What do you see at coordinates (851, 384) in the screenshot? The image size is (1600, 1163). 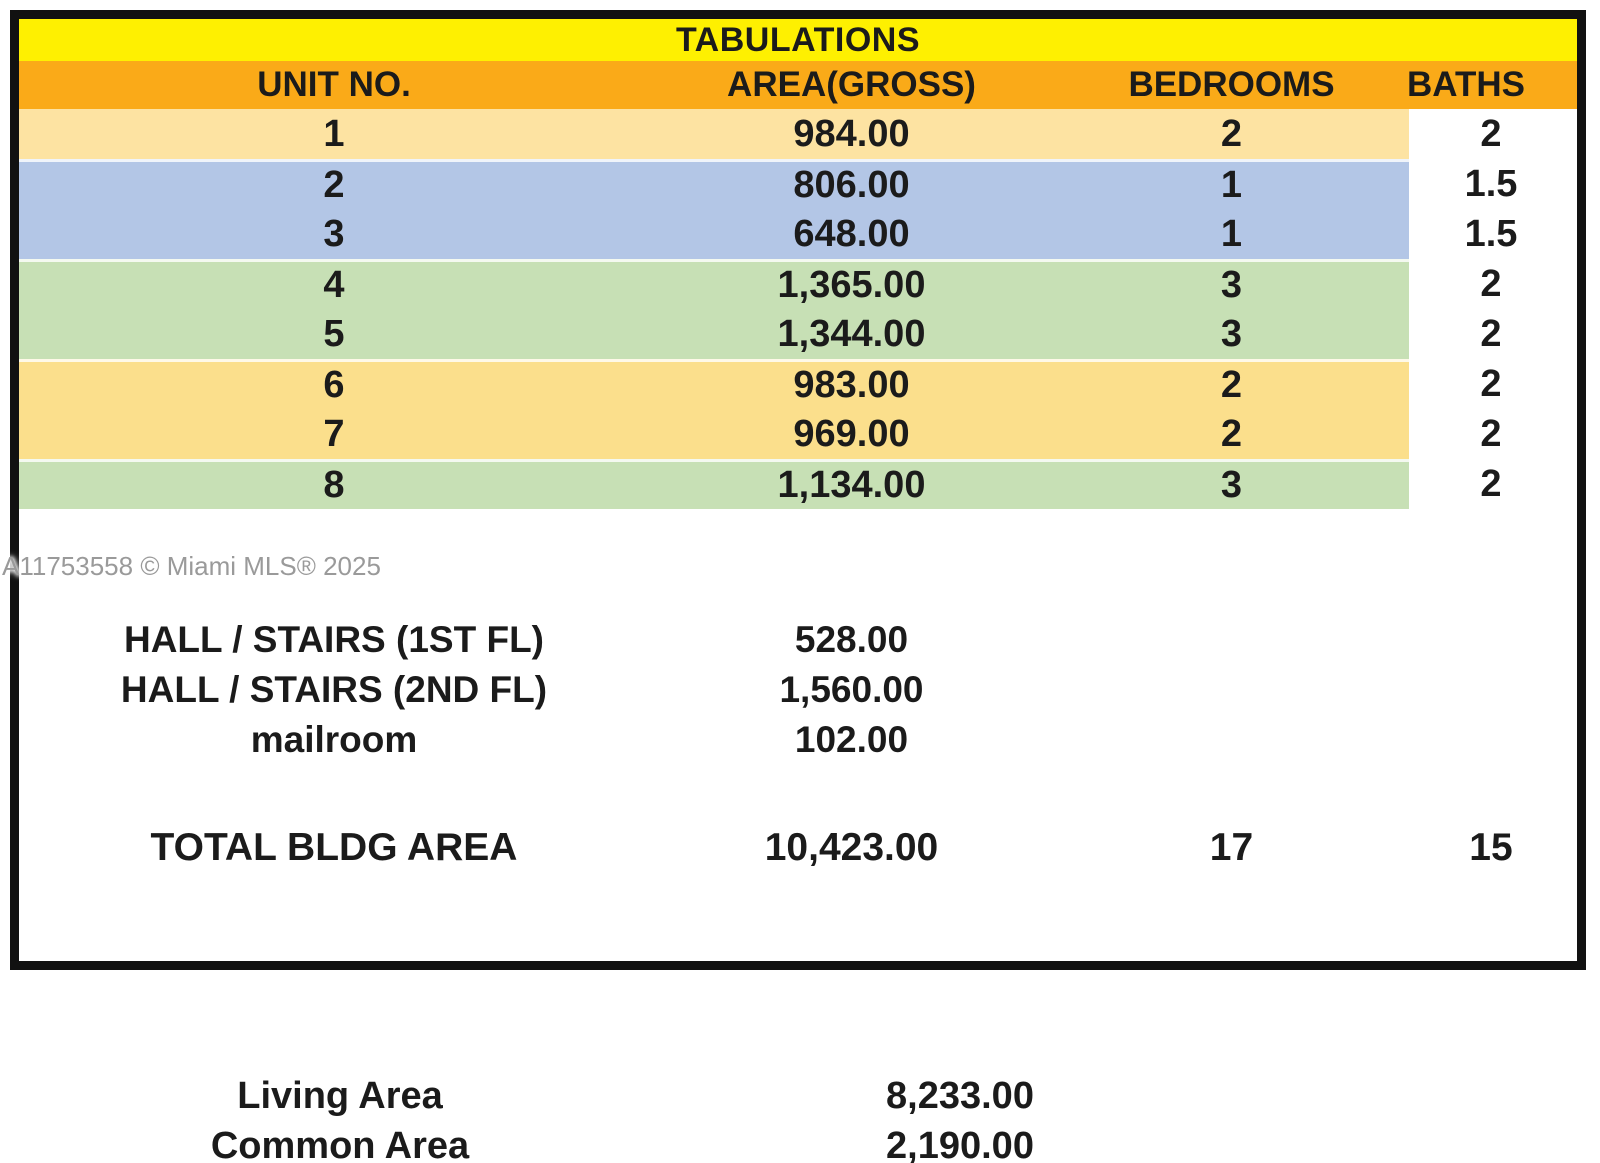 I see `area-cell: 983.00` at bounding box center [851, 384].